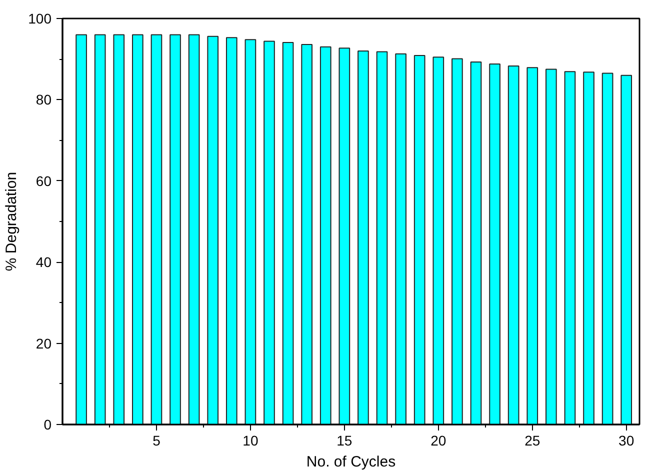 The image size is (645, 473). I want to click on x-axis-title: No. of Cycles, so click(351, 462).